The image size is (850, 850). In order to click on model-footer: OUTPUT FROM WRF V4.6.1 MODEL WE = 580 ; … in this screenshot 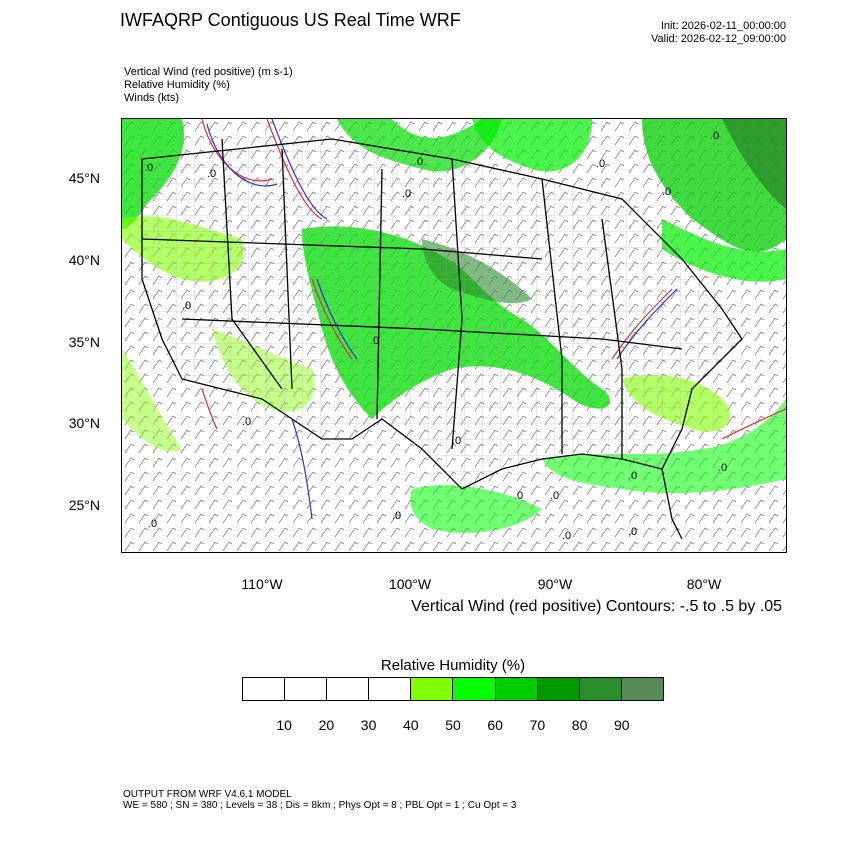, I will do `click(319, 800)`.